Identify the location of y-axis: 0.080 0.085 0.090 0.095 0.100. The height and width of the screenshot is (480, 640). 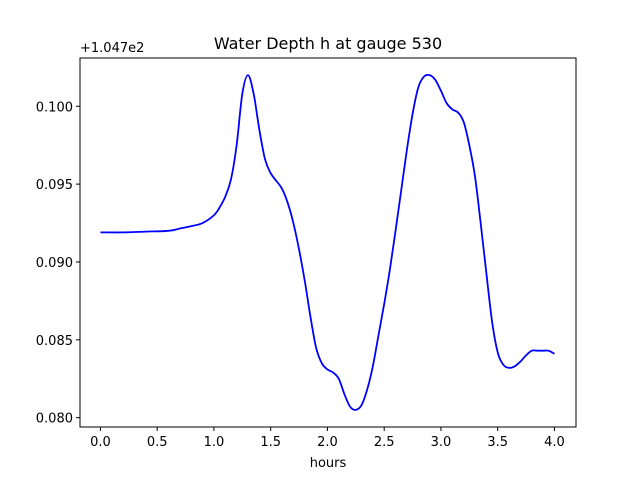
(58, 263).